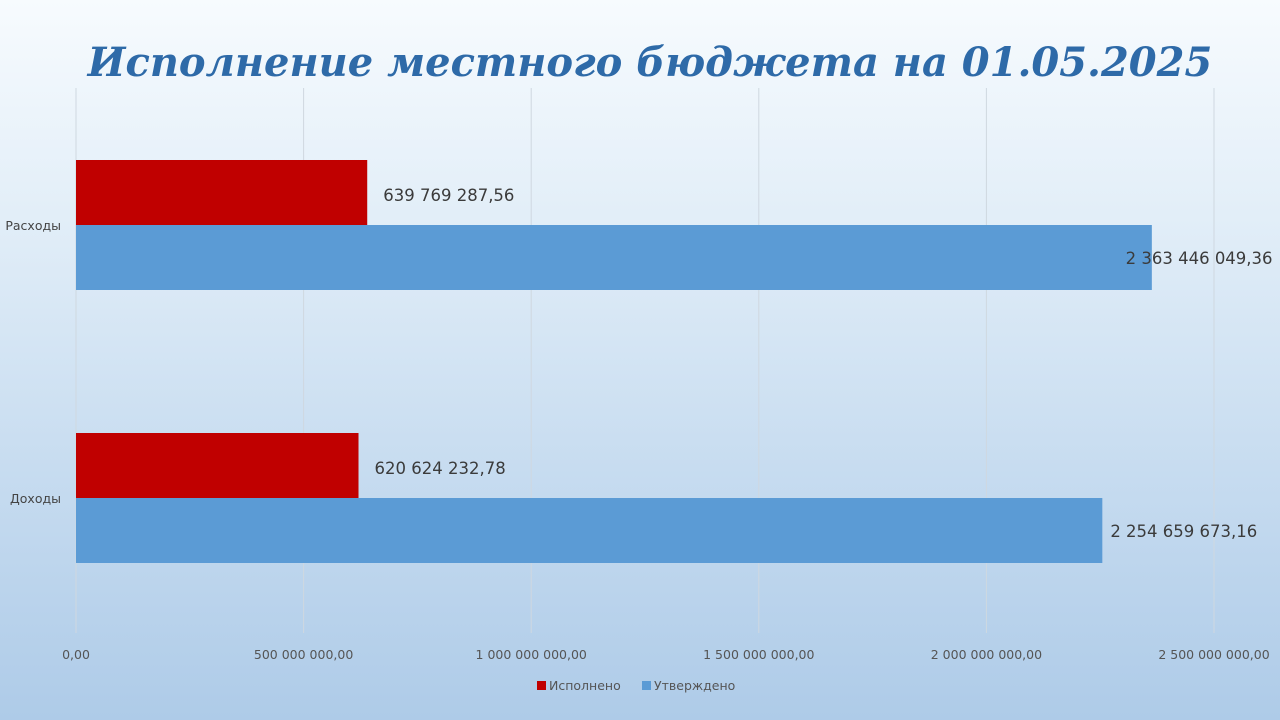  I want to click on x-tick-label: 2 000 000 000,00, so click(986, 654).